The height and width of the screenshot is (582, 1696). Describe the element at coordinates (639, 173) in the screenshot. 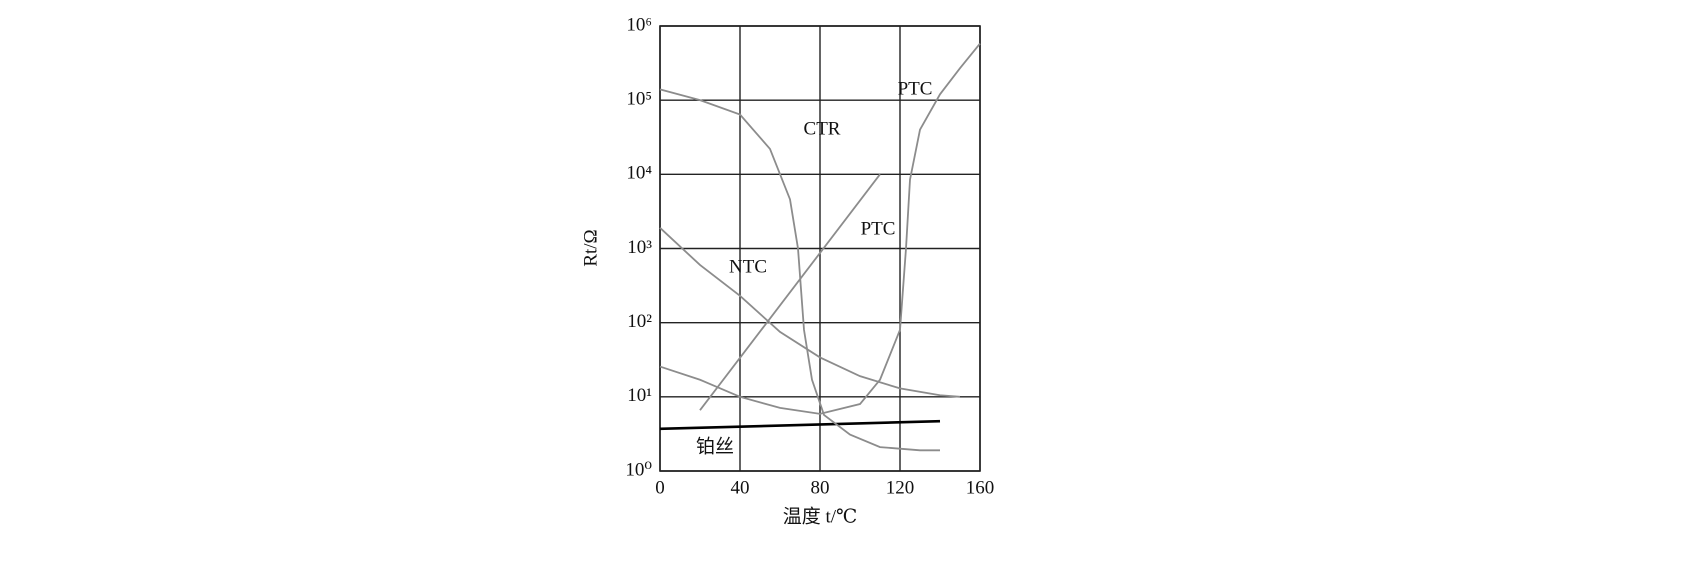

I see `y-tick-label: 10⁴` at that location.